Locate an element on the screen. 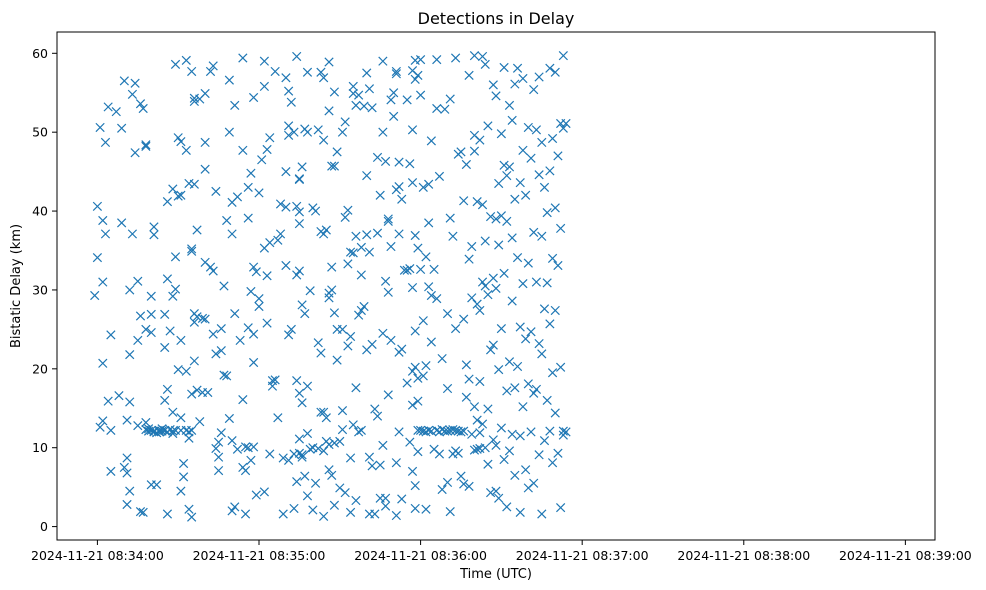  x-tick-label: 2024-11-21 08:39:00 is located at coordinates (905, 555).